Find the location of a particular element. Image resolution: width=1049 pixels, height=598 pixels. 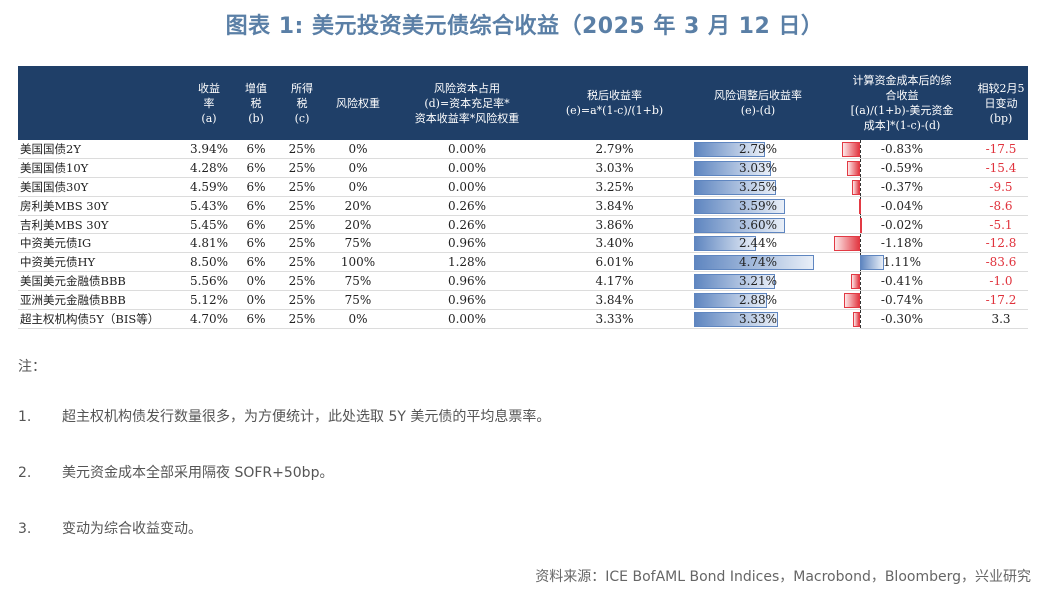

row-name: 中资美元债IG is located at coordinates (101, 243).